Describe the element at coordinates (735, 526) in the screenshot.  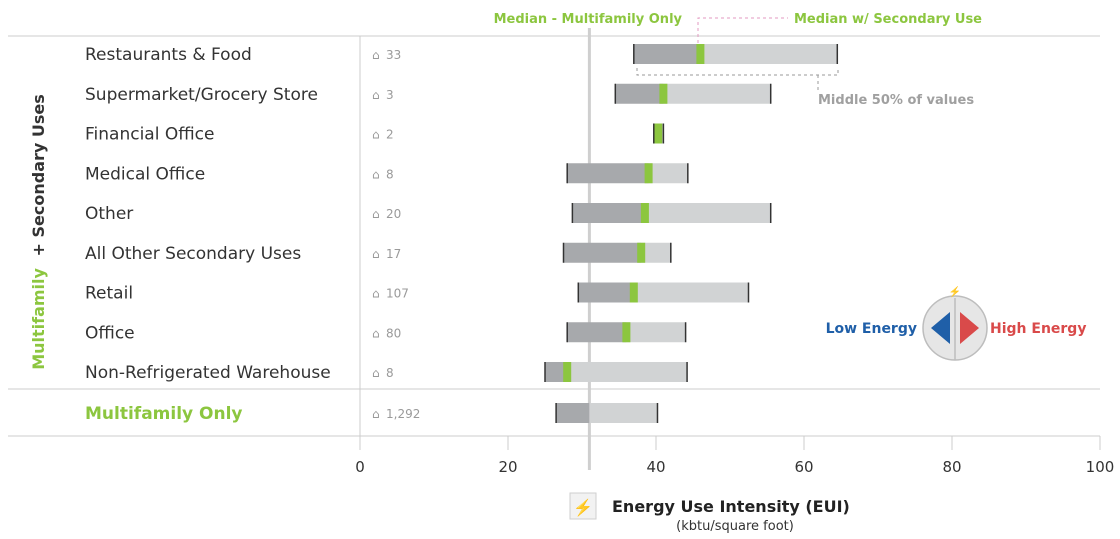
I see `x-axis-subtitle: (kbtu/square foot)` at that location.